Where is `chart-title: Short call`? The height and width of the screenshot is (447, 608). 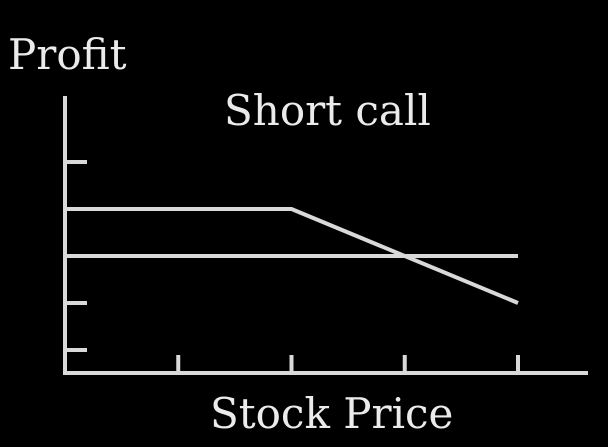
chart-title: Short call is located at coordinates (327, 110).